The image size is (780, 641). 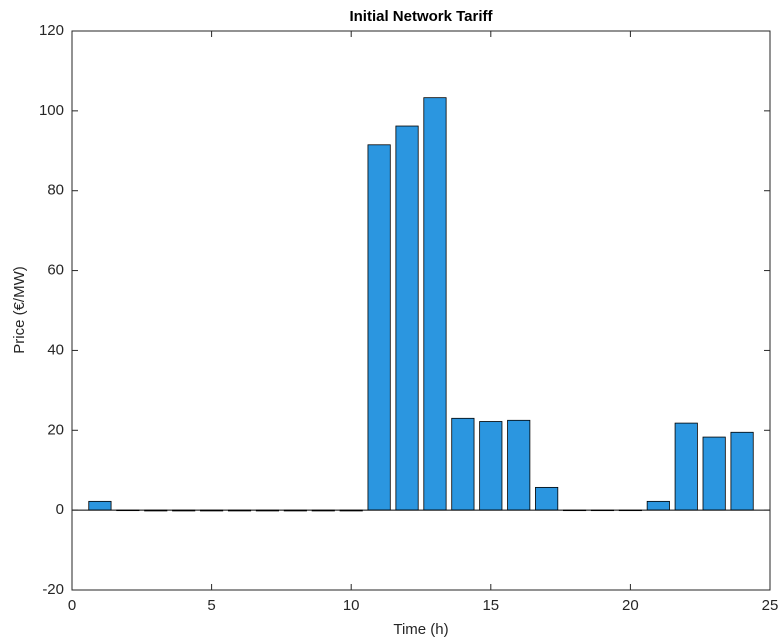 I want to click on y-axis-label: Price (€/MW), so click(x=19, y=310).